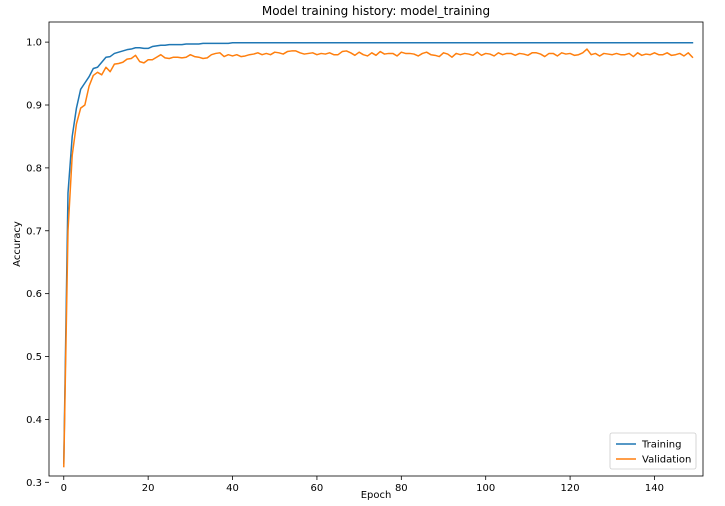 The width and height of the screenshot is (725, 506). I want to click on y-tick-label: 0.6, so click(34, 294).